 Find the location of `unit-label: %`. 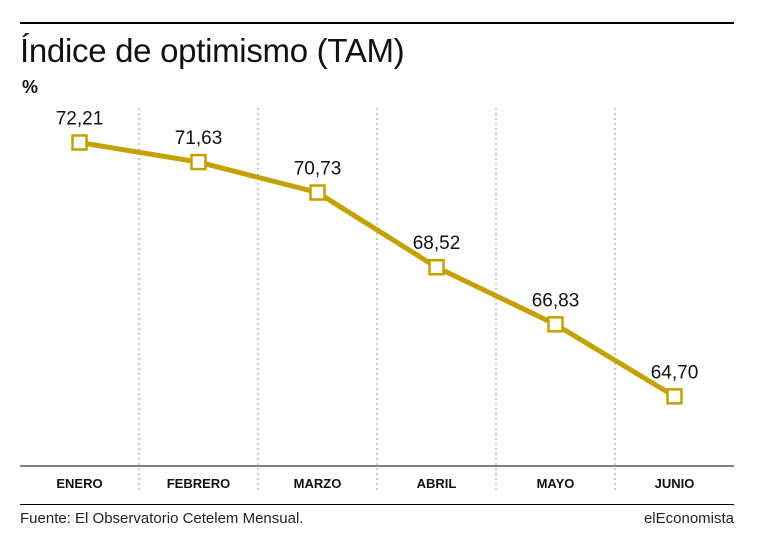

unit-label: % is located at coordinates (30, 87).